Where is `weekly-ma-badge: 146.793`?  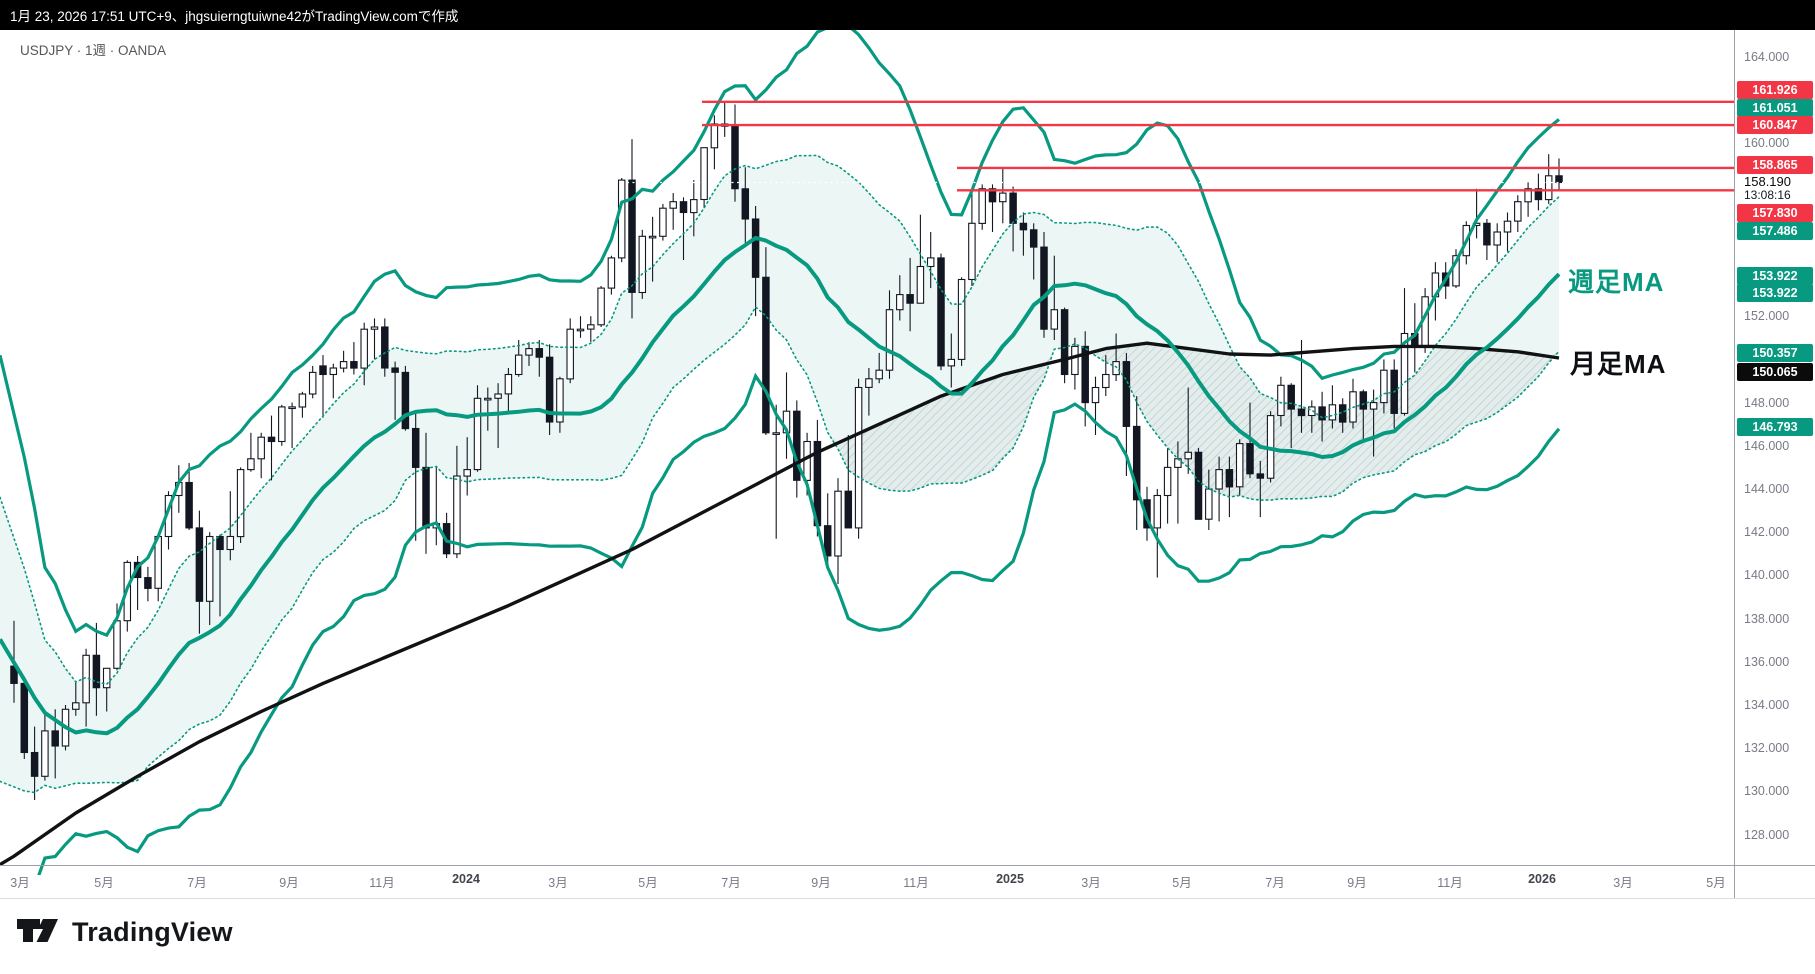
weekly-ma-badge: 146.793 is located at coordinates (1775, 427).